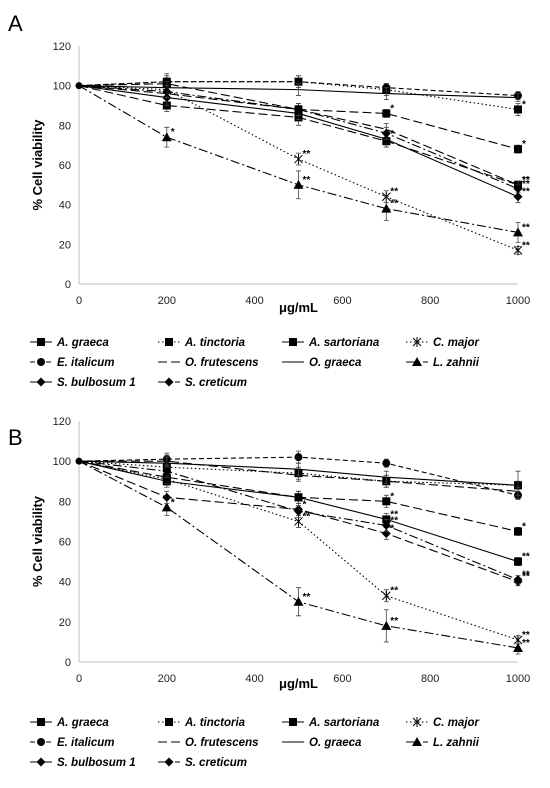  What do you see at coordinates (96, 383) in the screenshot?
I see `legend-label: S. bulbosum 1` at bounding box center [96, 383].